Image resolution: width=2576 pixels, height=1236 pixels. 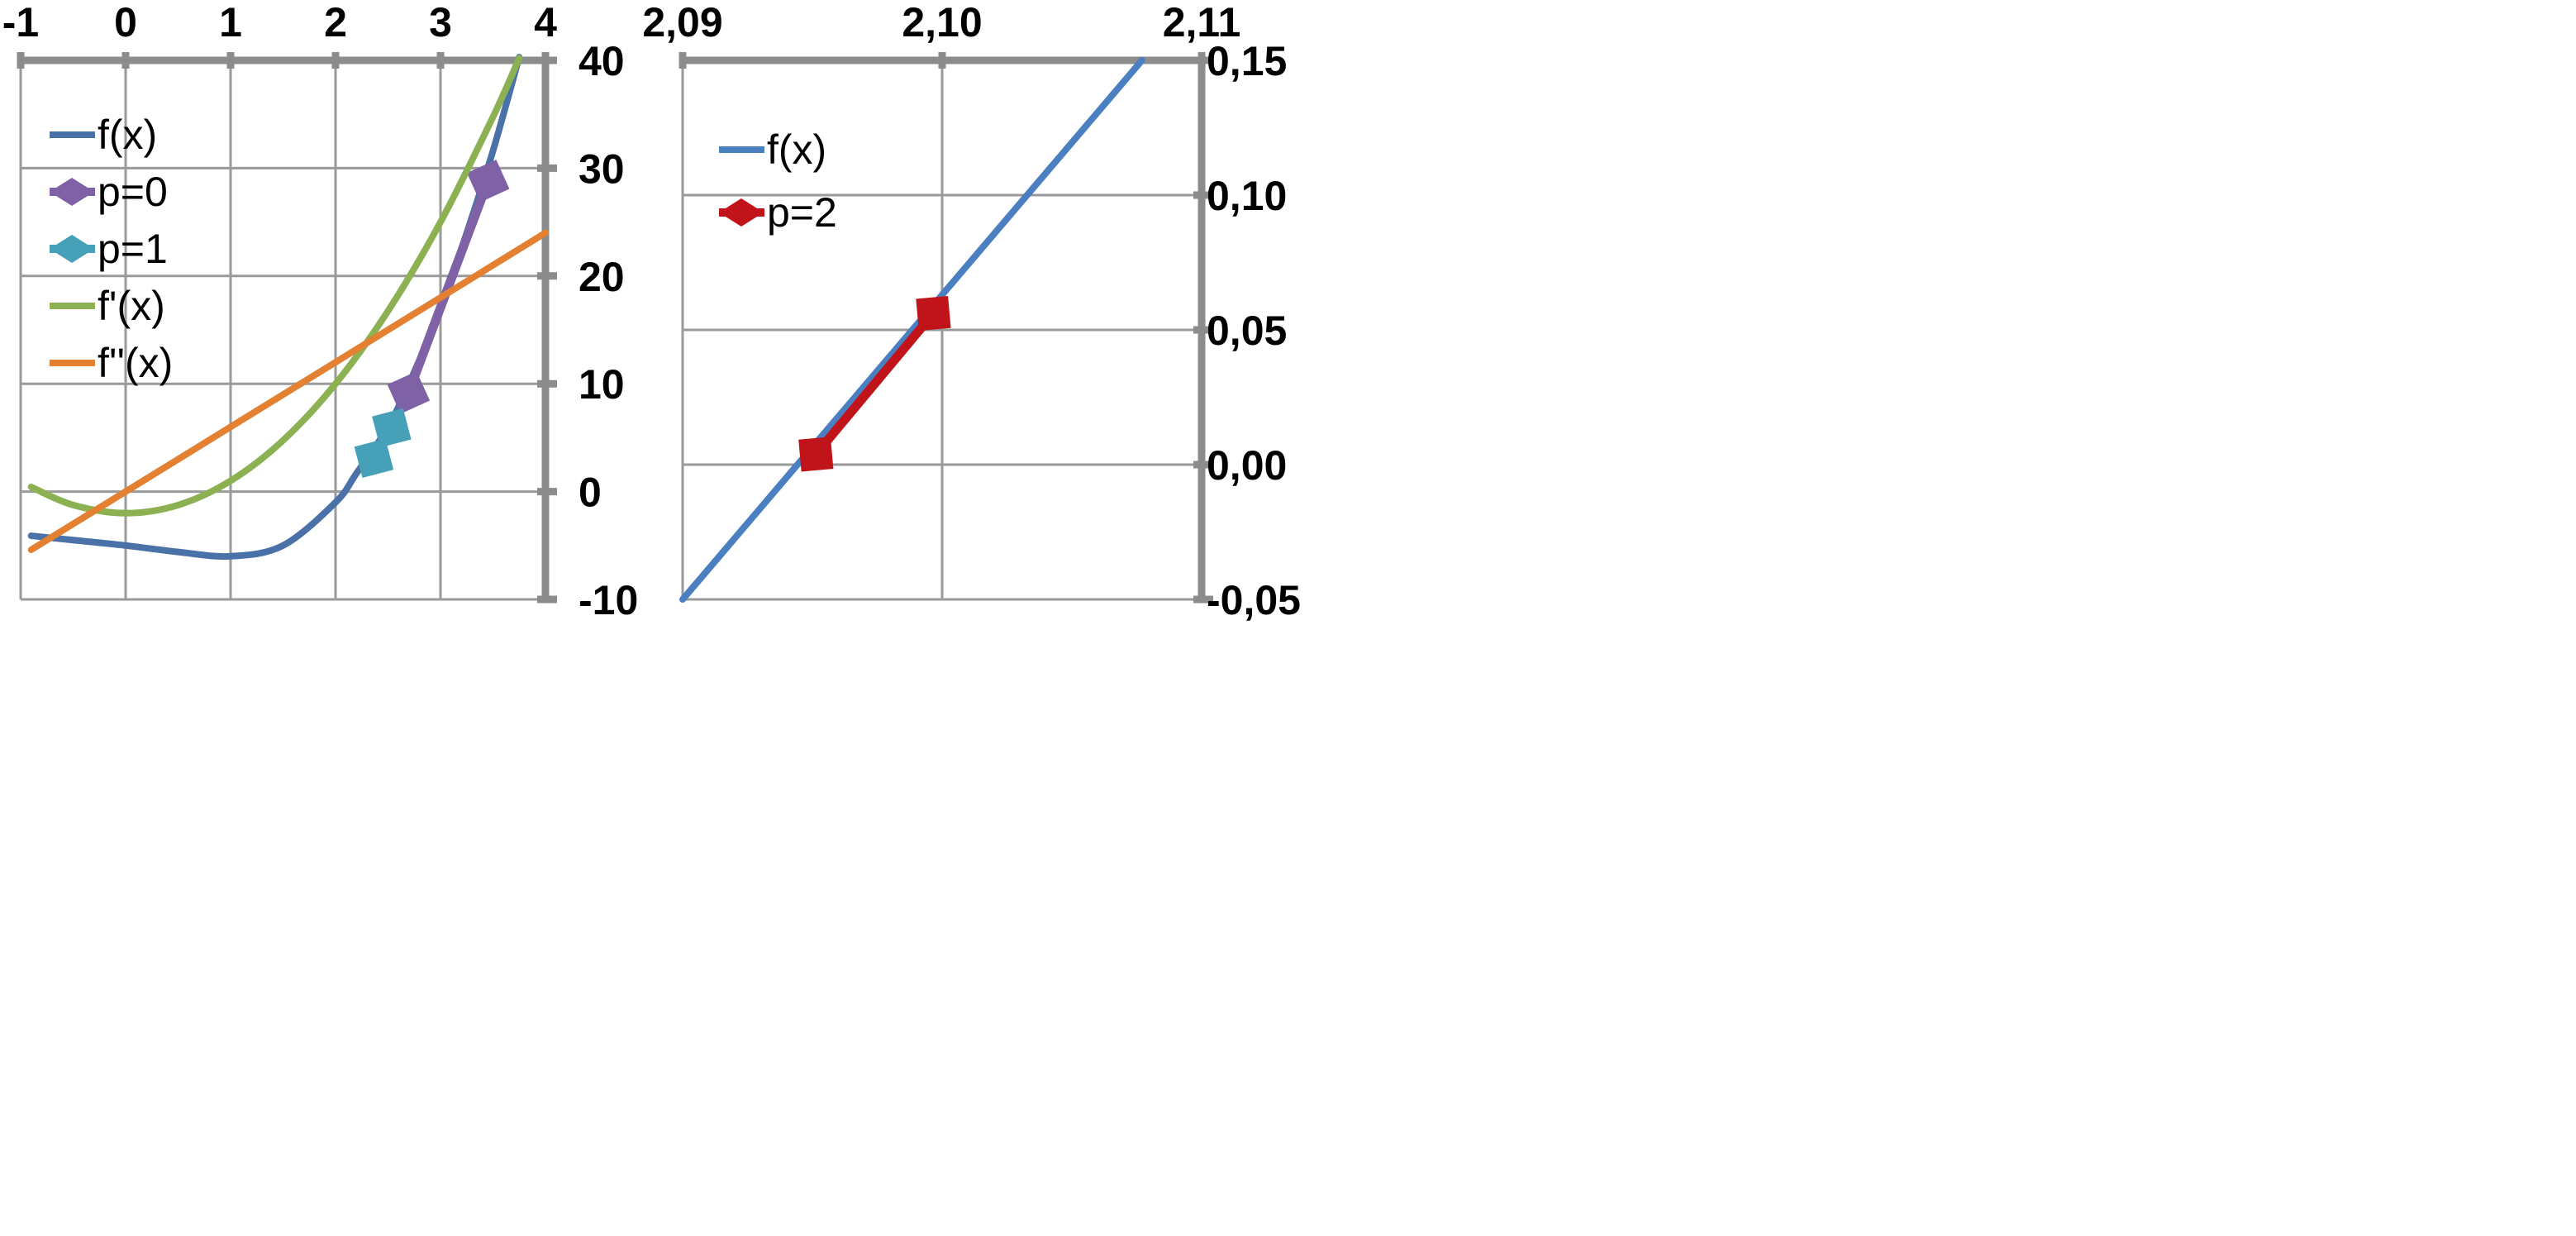 What do you see at coordinates (972, 312) in the screenshot?
I see `chart-right: 2,09 2,10 2,11 -0,05 0,00 0,05 0,10 0,15 f(x) p=2` at bounding box center [972, 312].